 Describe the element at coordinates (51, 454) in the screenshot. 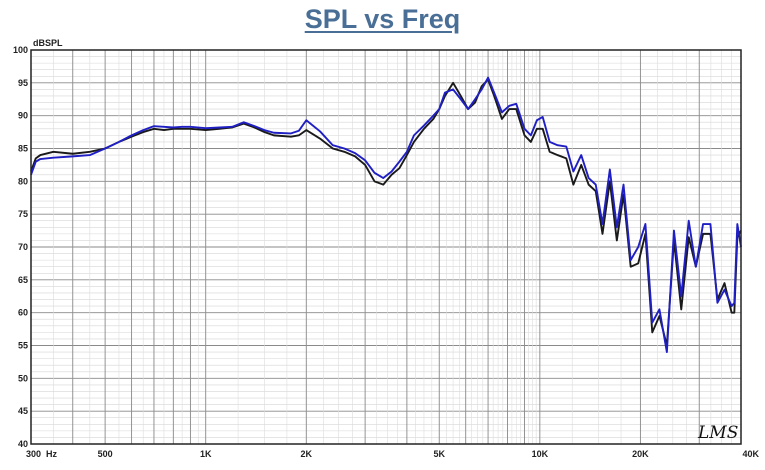

I see `x-unit-label: Hz` at that location.